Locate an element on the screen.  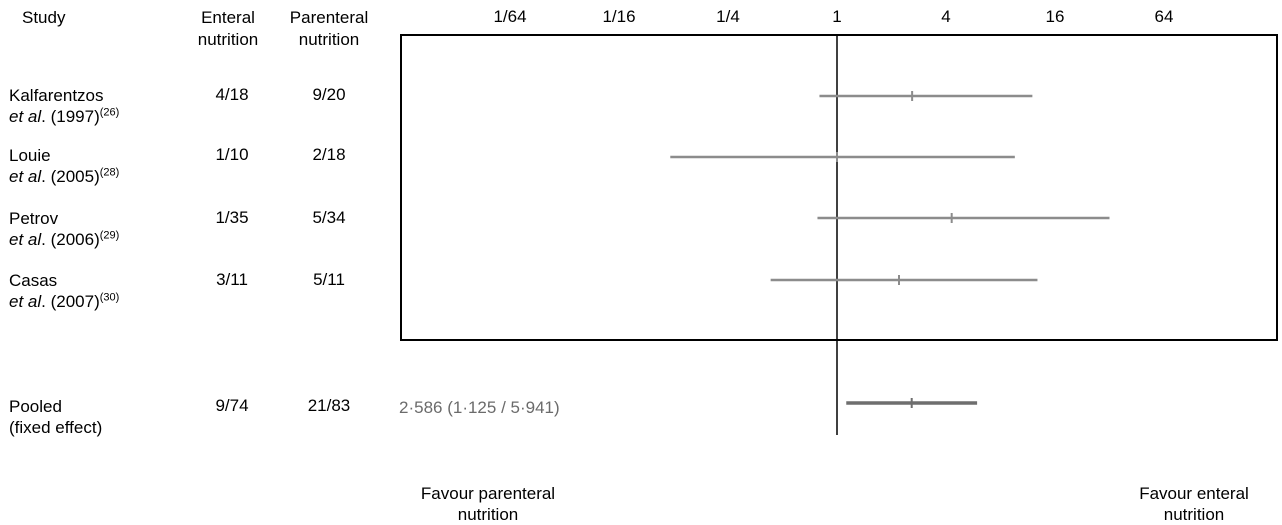
study-header: Study is located at coordinates (62, 18).